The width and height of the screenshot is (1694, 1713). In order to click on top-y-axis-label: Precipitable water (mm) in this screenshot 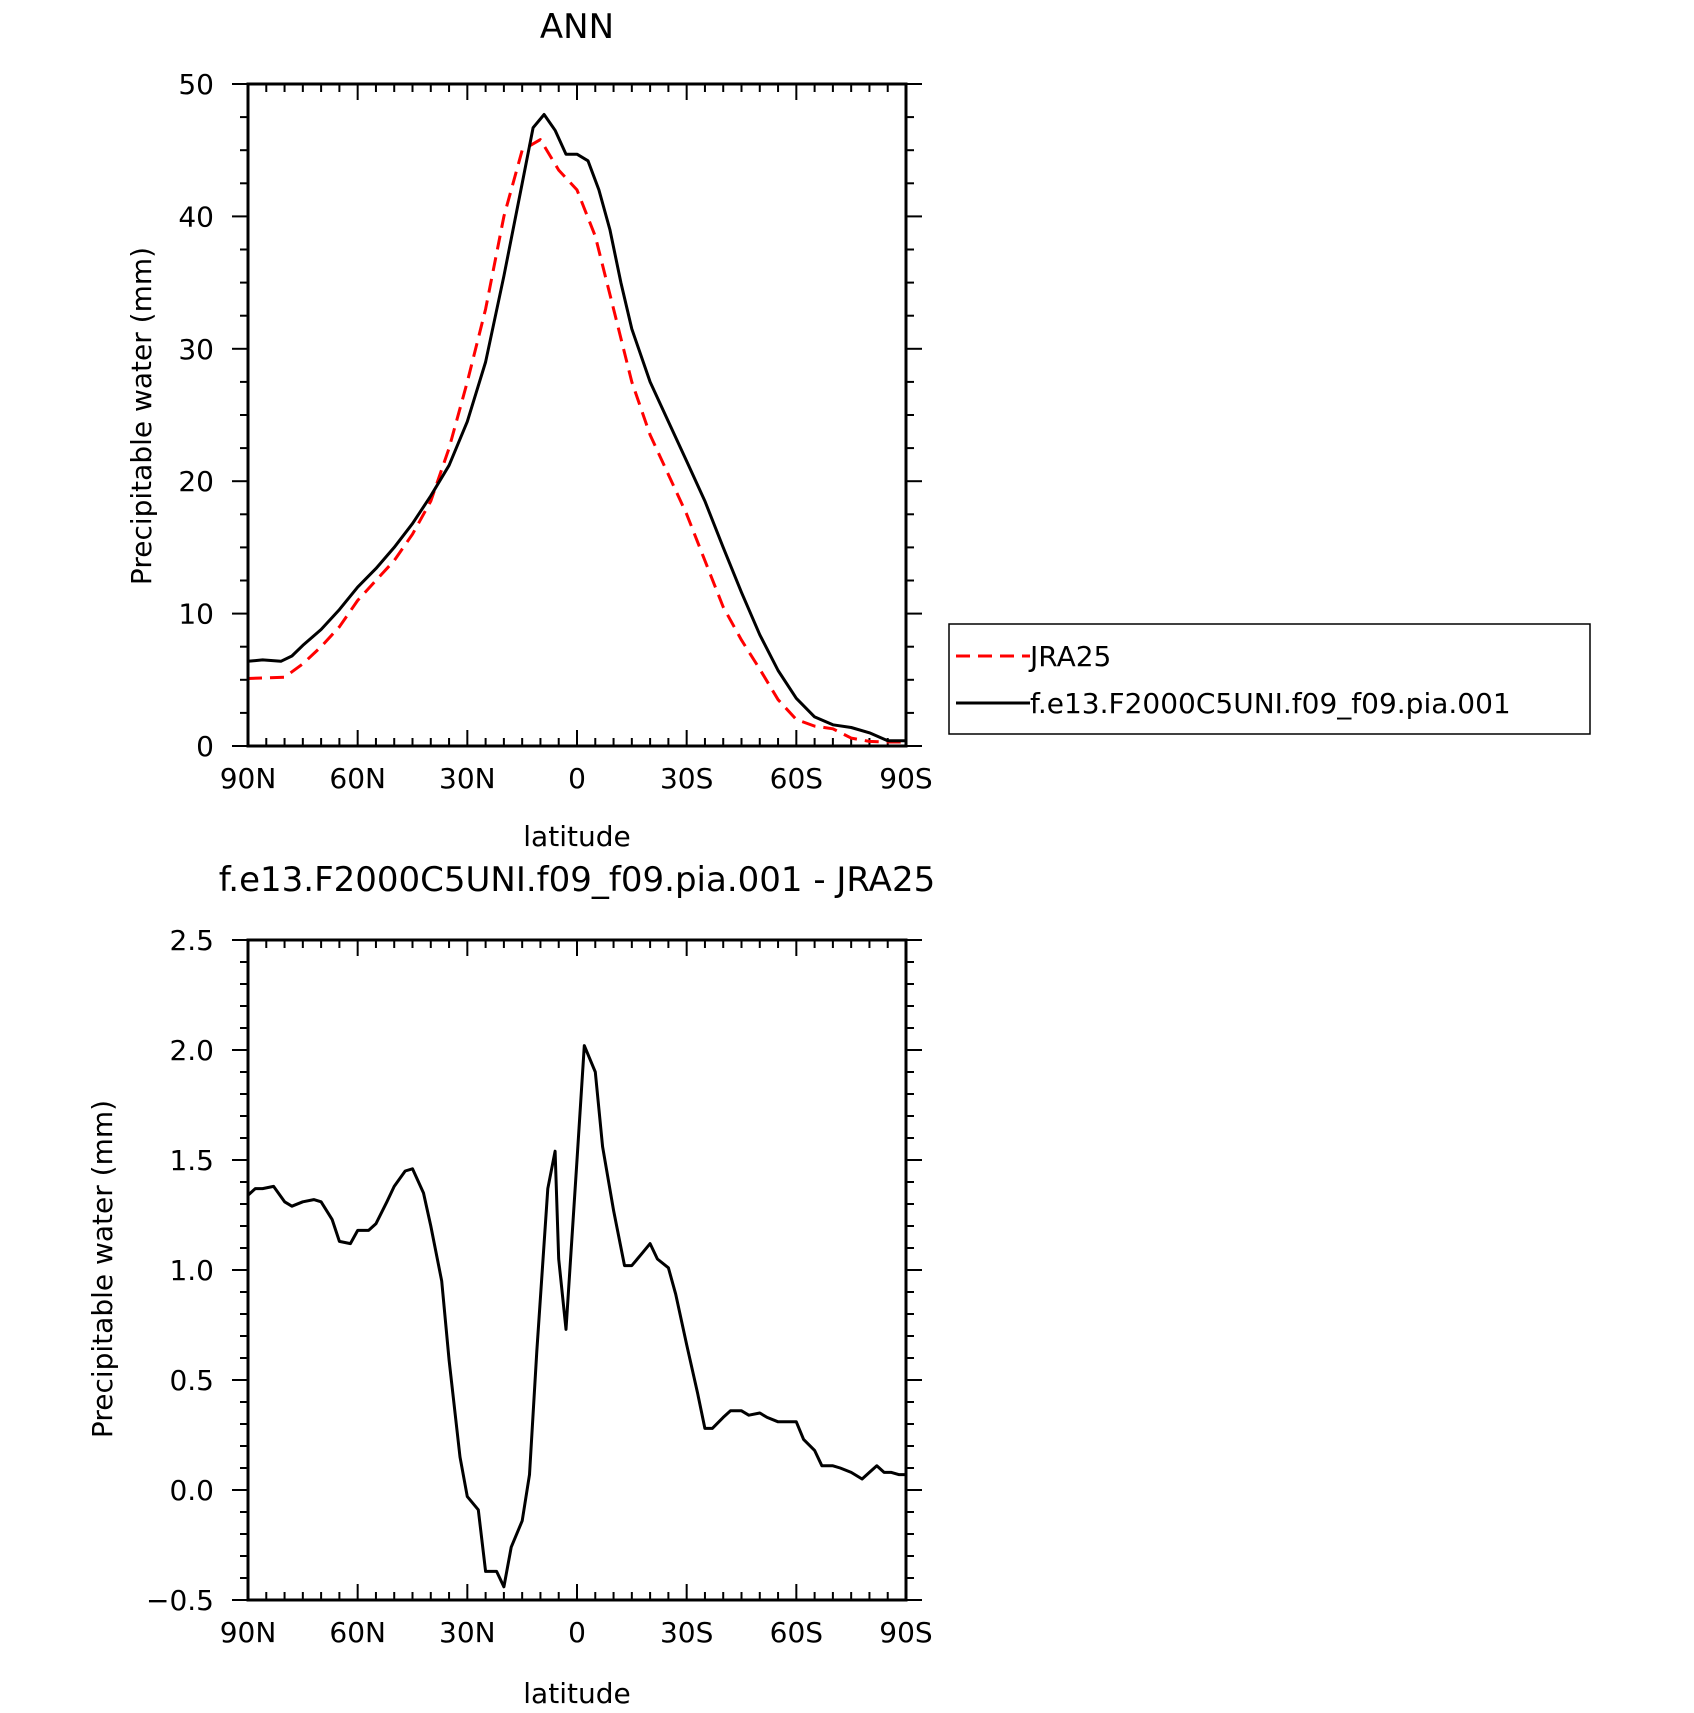, I will do `click(141, 416)`.